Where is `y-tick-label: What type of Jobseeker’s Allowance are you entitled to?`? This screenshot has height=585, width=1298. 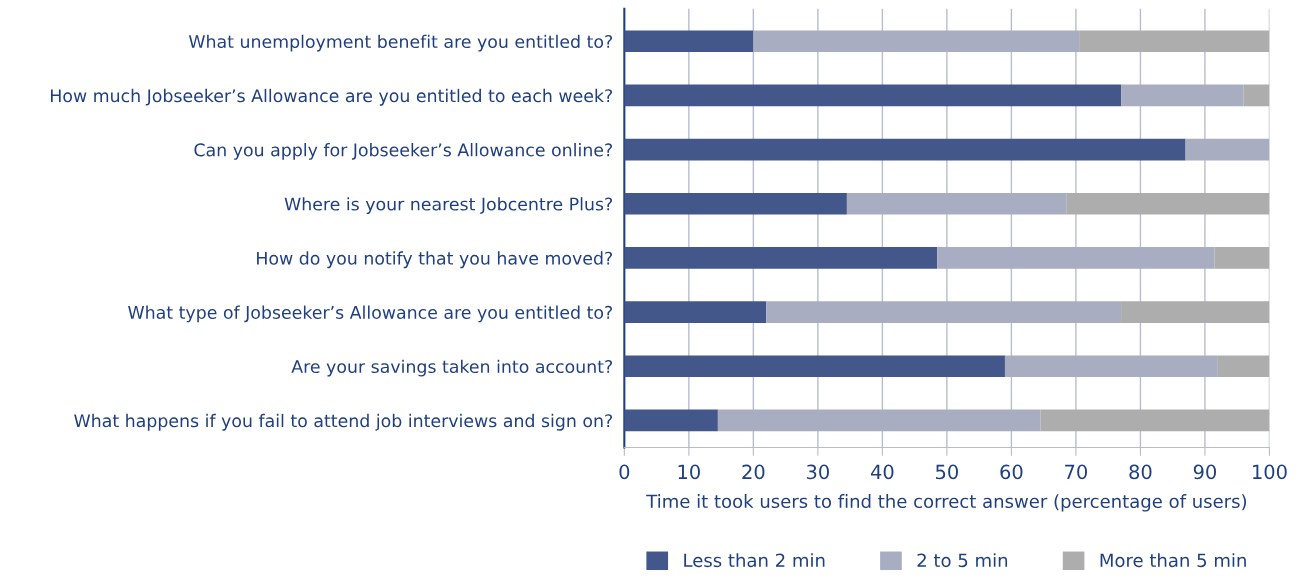 y-tick-label: What type of Jobseeker’s Allowance are you entitled to? is located at coordinates (370, 314).